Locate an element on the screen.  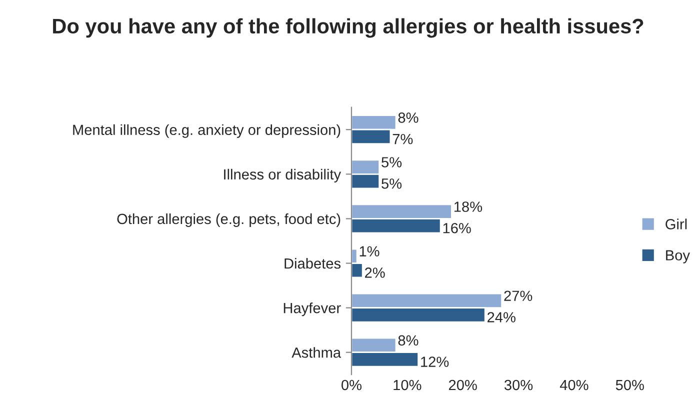
x-tick-label: 20% is located at coordinates (462, 385).